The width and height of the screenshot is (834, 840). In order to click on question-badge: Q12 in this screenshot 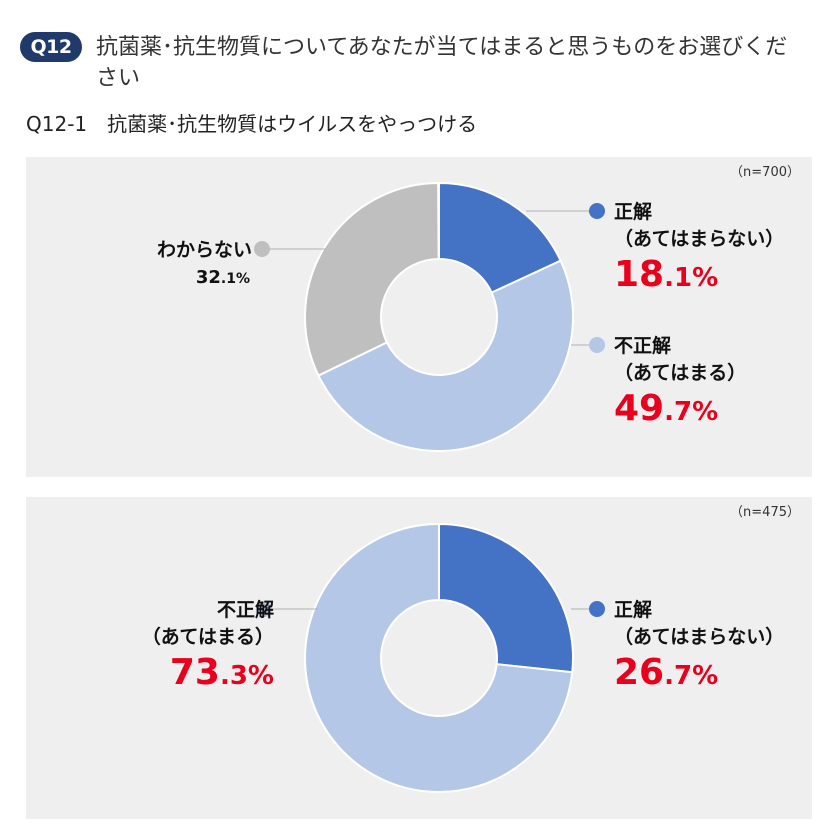, I will do `click(51, 47)`.